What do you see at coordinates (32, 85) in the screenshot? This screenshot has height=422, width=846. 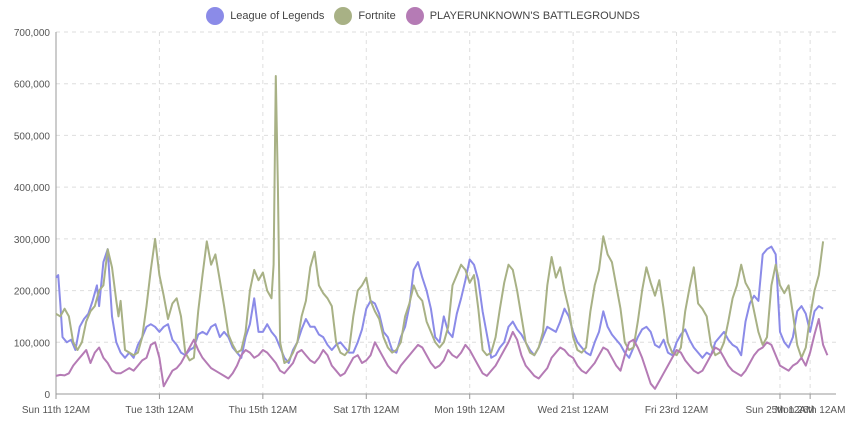 I see `y-tick-label: 600,000` at bounding box center [32, 85].